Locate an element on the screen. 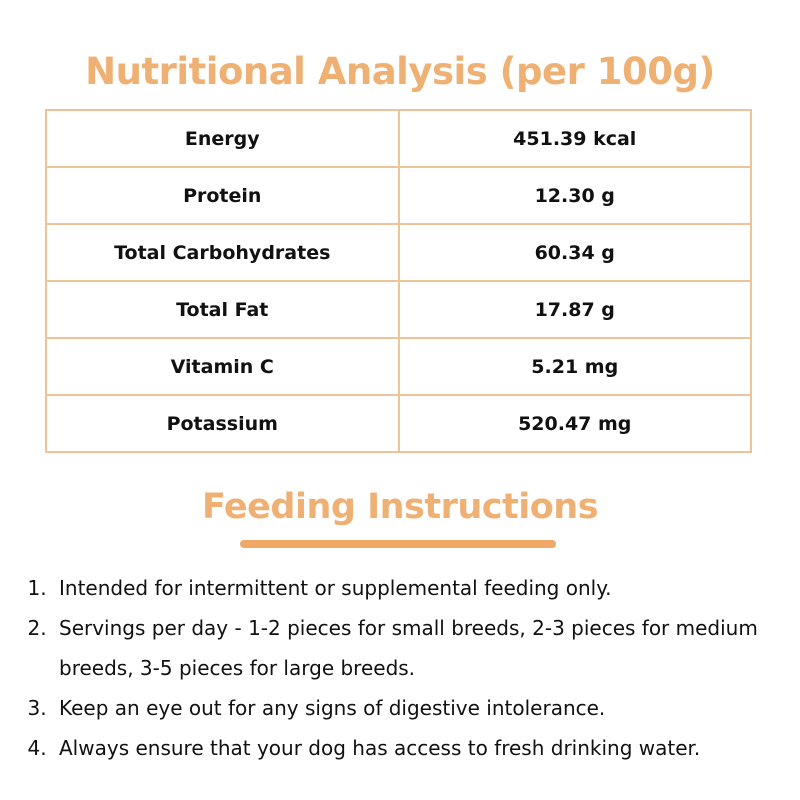 The image size is (800, 800). value: 5.21 mg is located at coordinates (574, 366).